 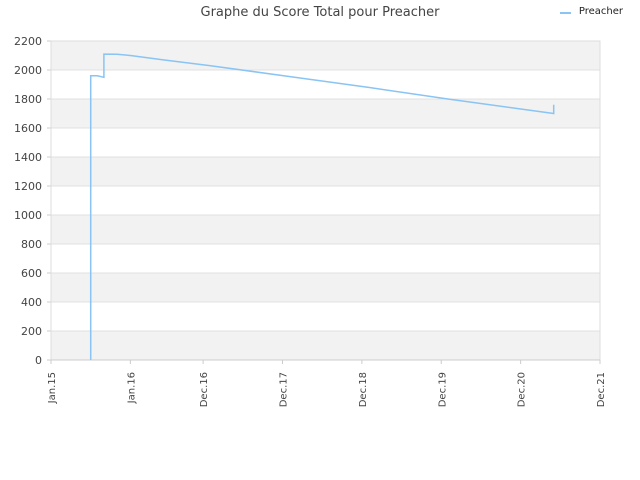 I want to click on x-tick-label: Dec.17, so click(x=284, y=389).